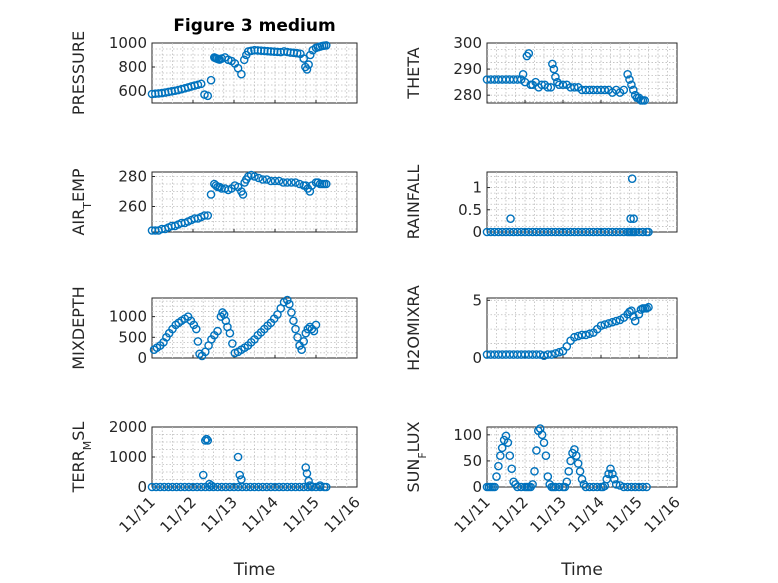 The height and width of the screenshot is (583, 778). I want to click on y-tick-label: 5, so click(477, 300).